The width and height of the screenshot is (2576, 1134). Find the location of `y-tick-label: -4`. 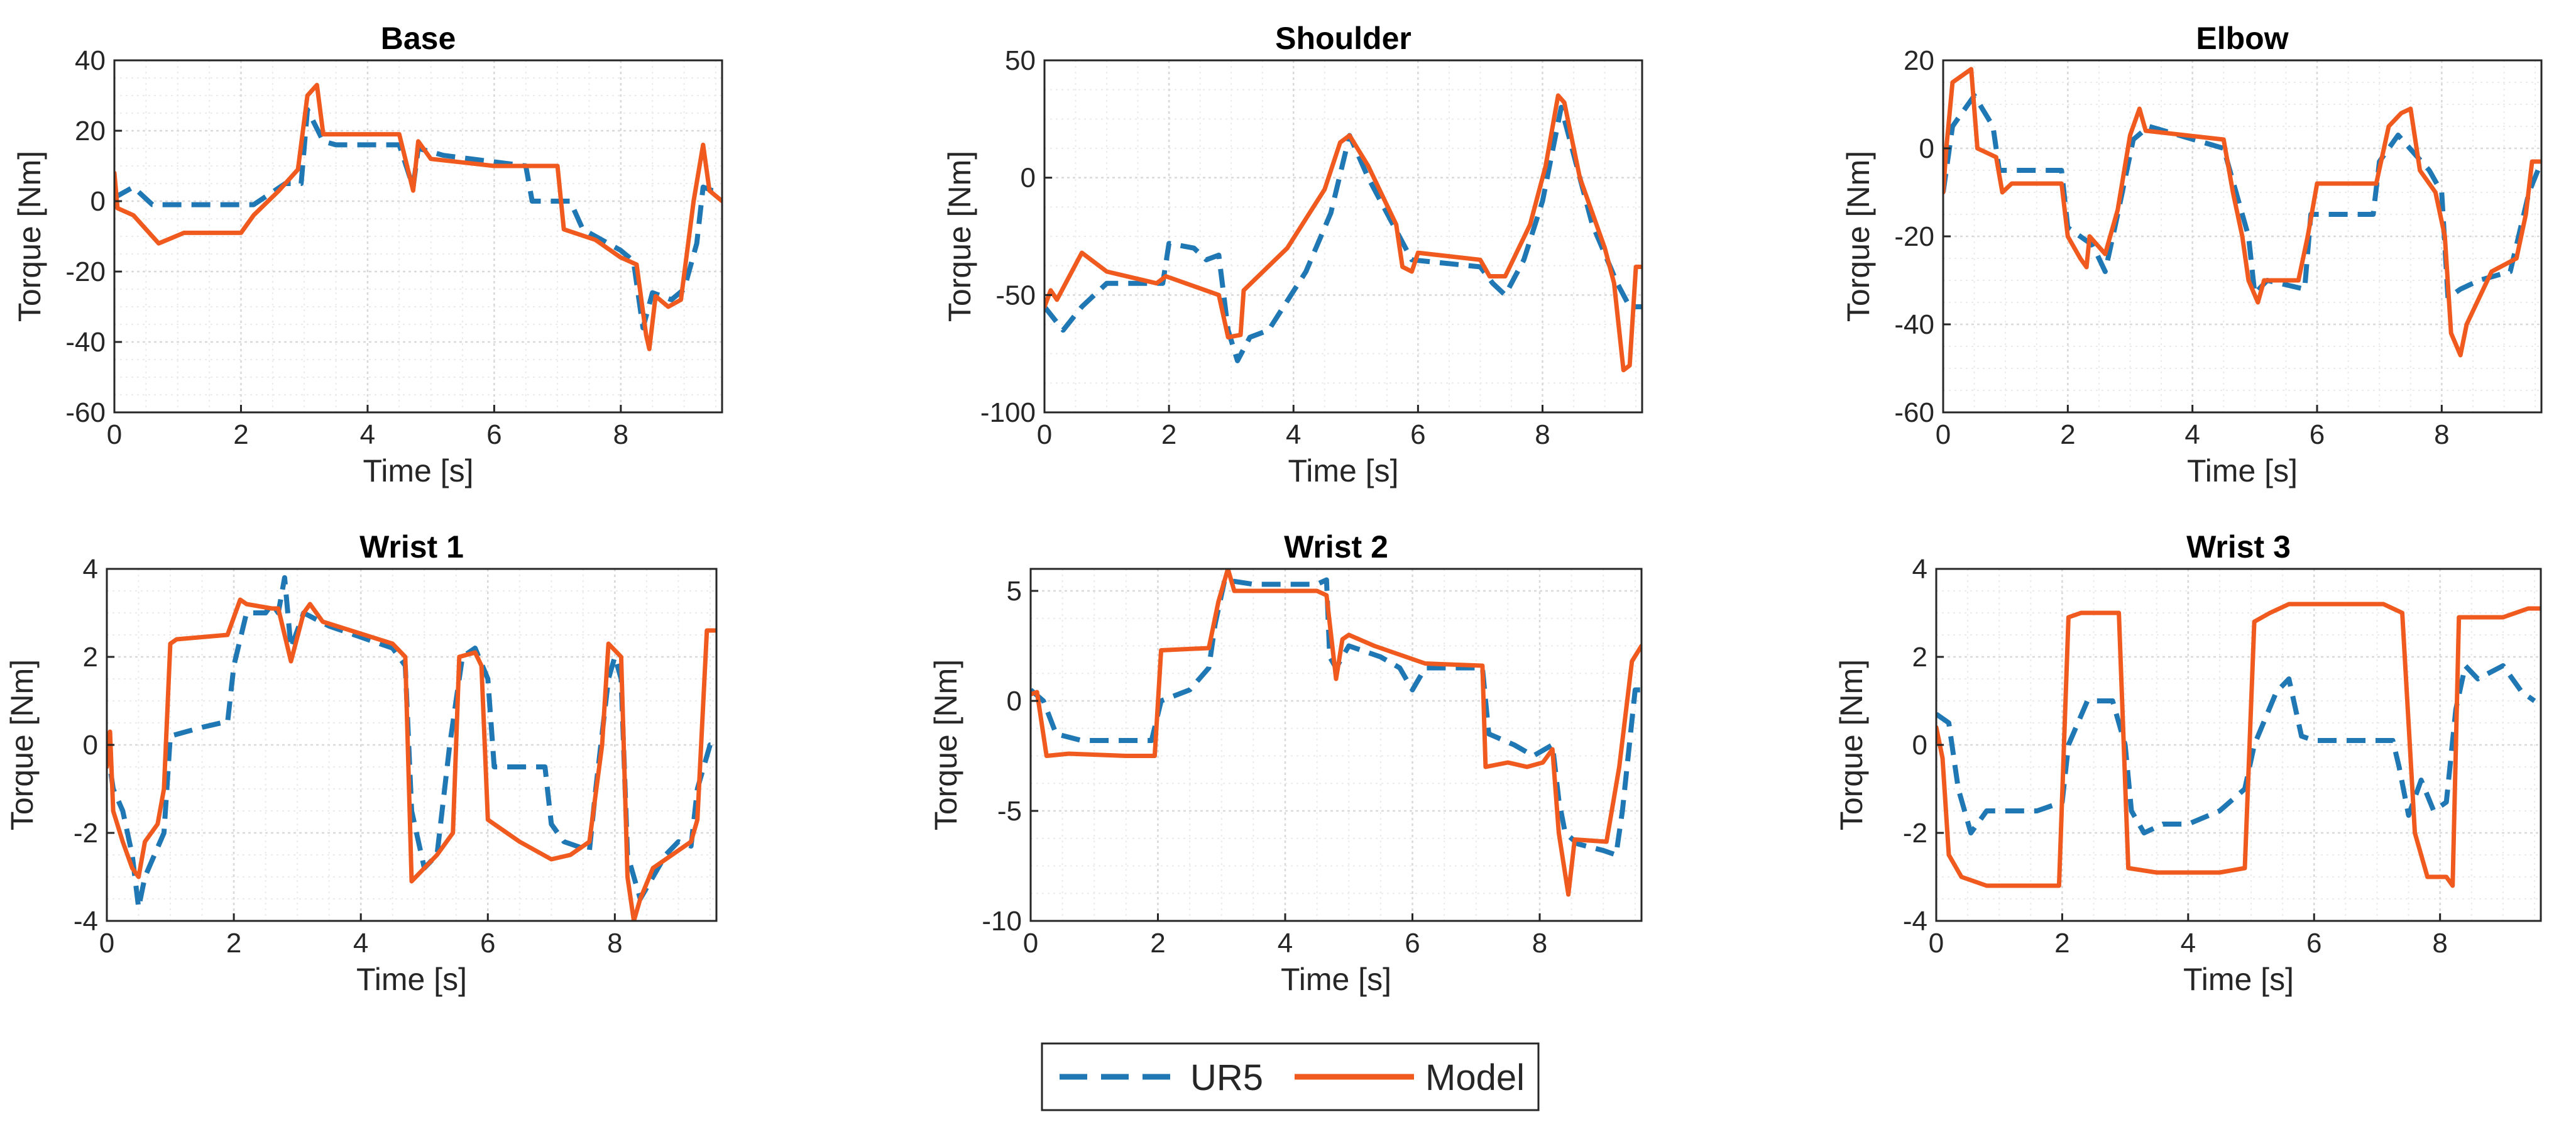

y-tick-label: -4 is located at coordinates (1915, 921).